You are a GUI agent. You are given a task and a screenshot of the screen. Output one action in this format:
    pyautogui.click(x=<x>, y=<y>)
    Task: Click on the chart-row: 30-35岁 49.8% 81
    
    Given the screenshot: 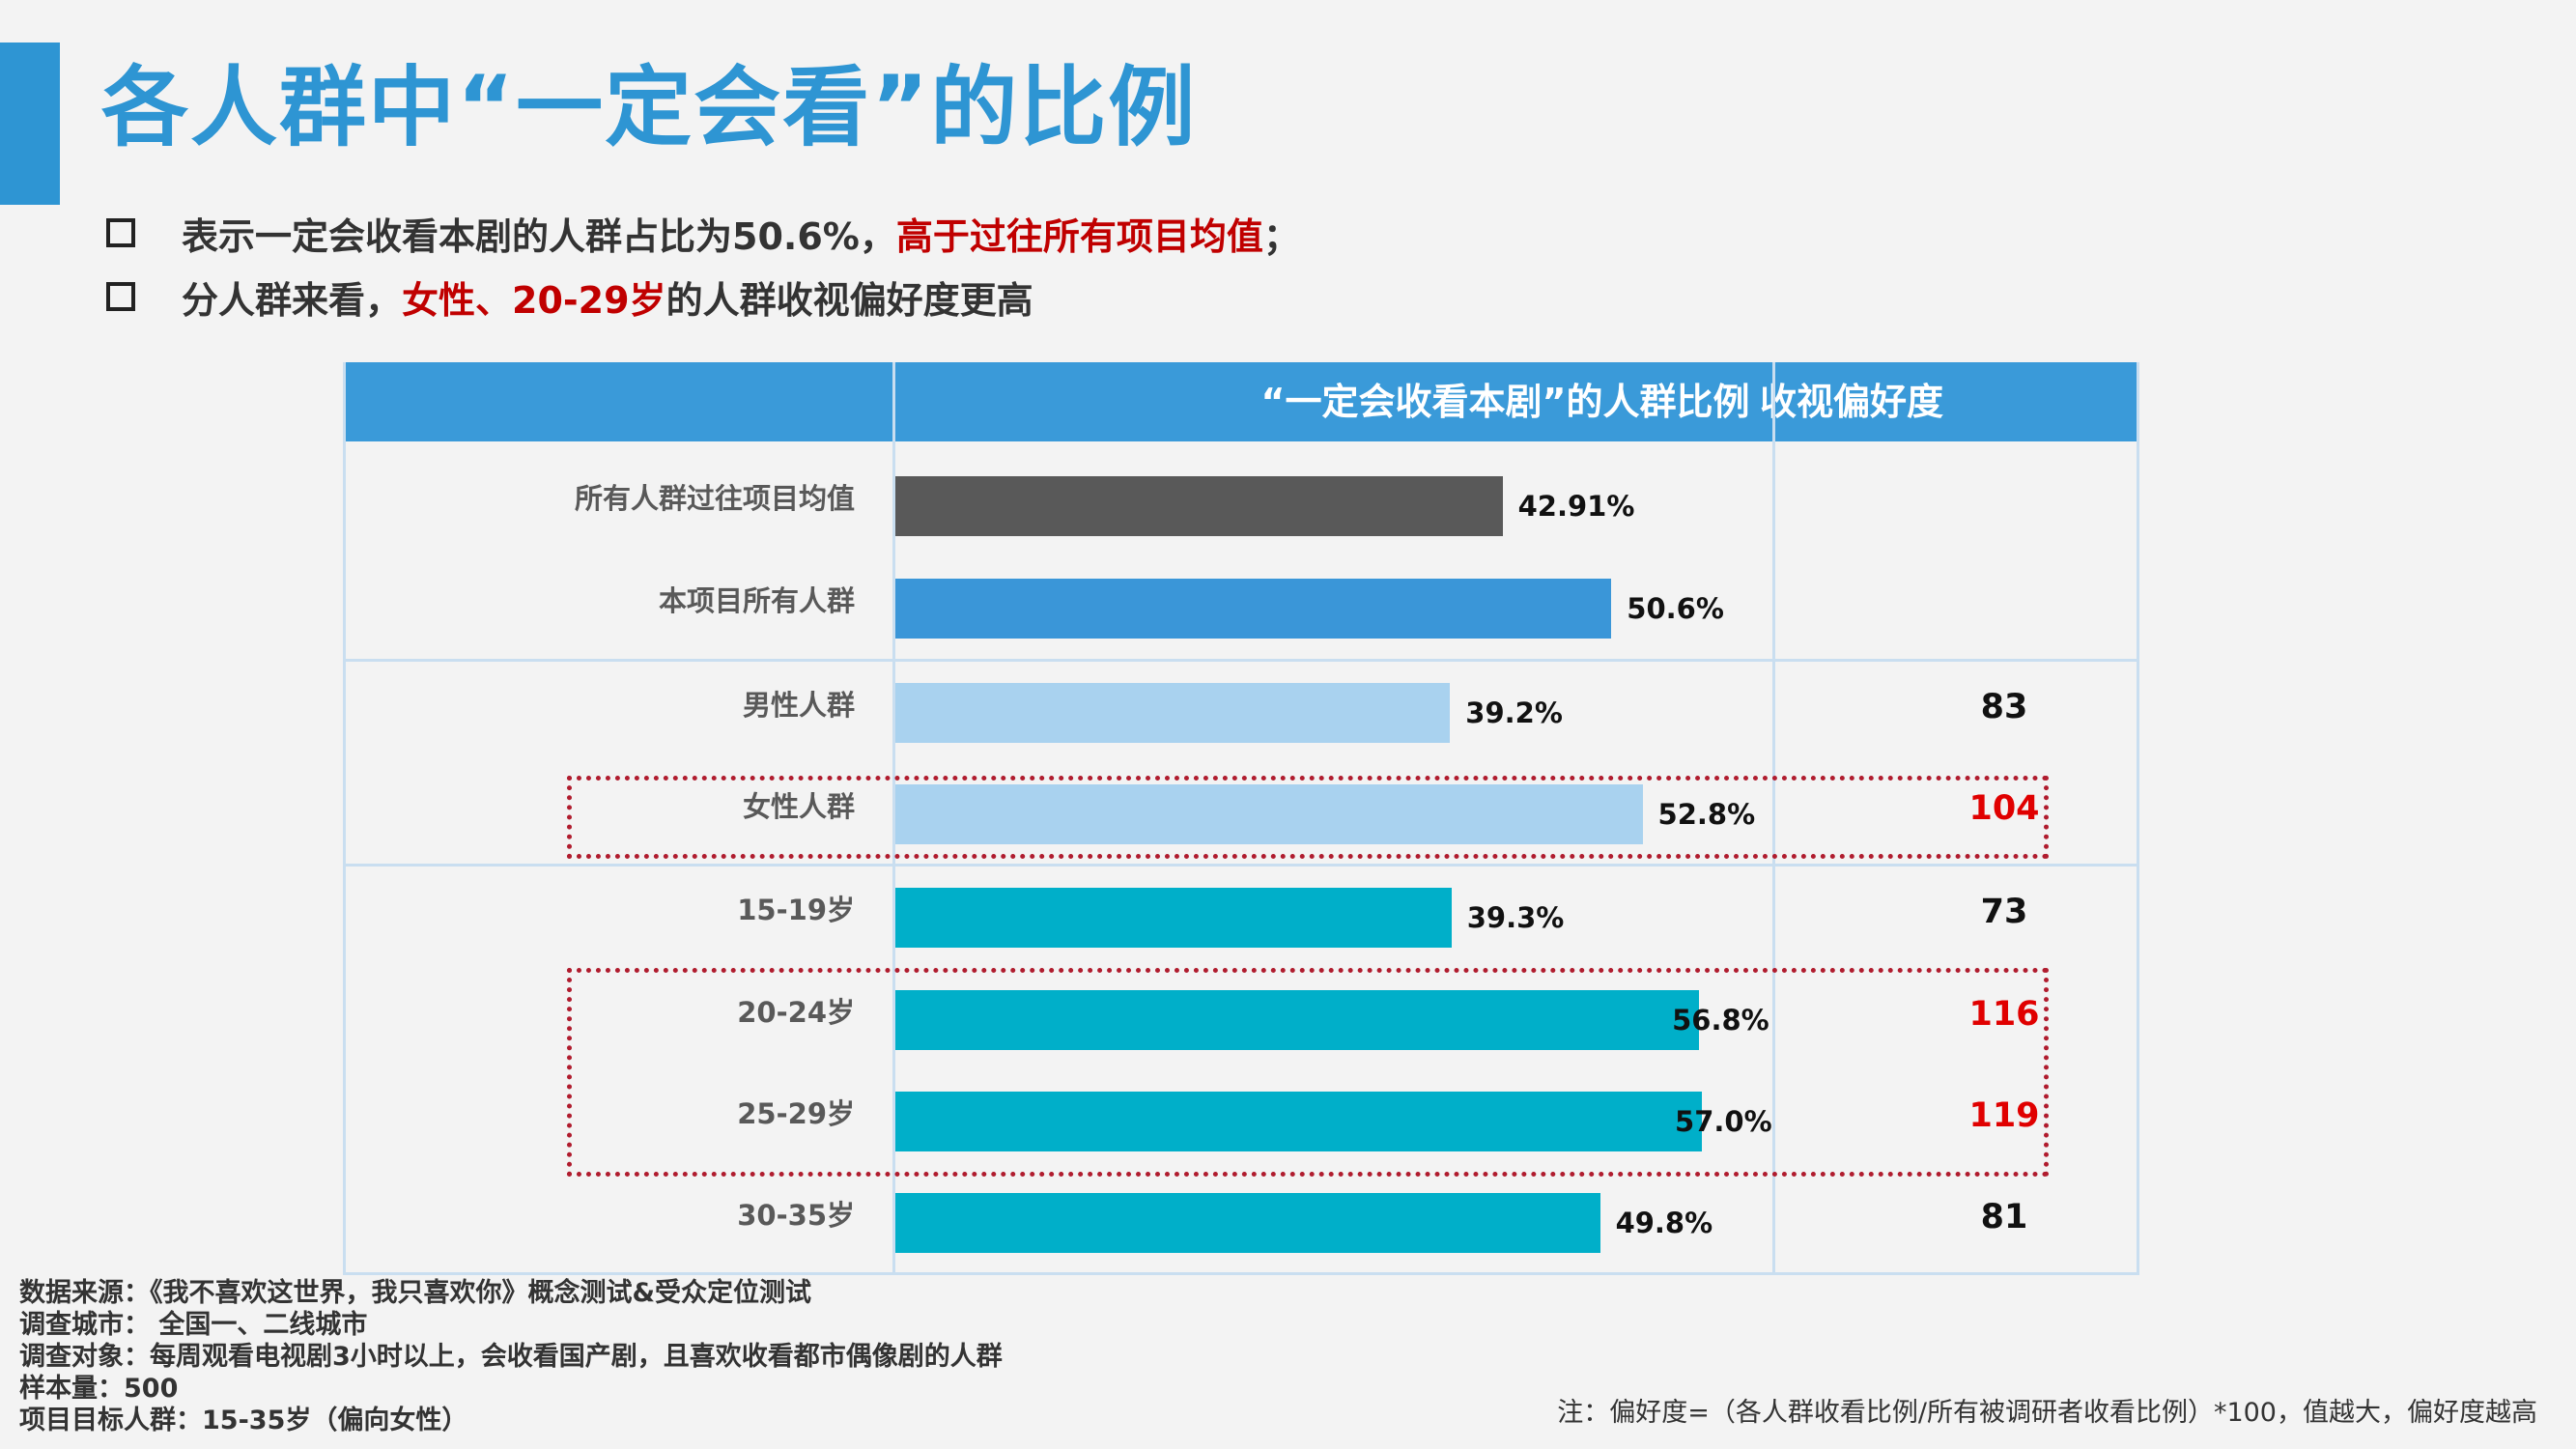 What is the action you would take?
    pyautogui.click(x=1241, y=1218)
    